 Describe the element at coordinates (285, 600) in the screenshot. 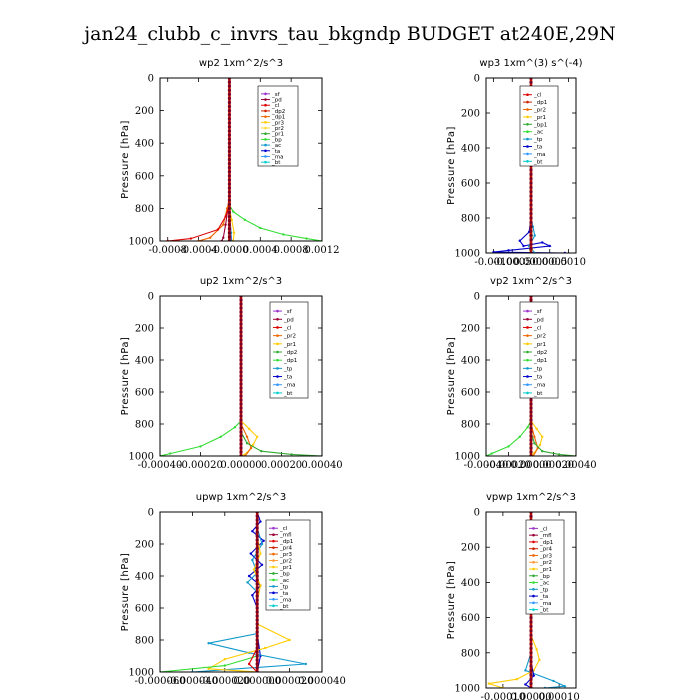

I see `legend-entry: _ma` at that location.